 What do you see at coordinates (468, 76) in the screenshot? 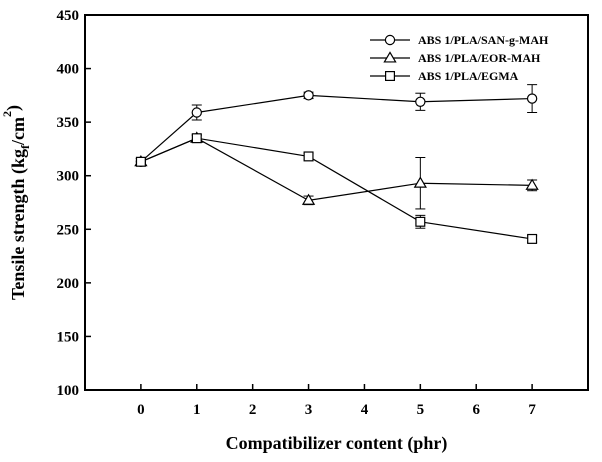
I see `legend-label: ABS 1/PLA/EGMA` at bounding box center [468, 76].